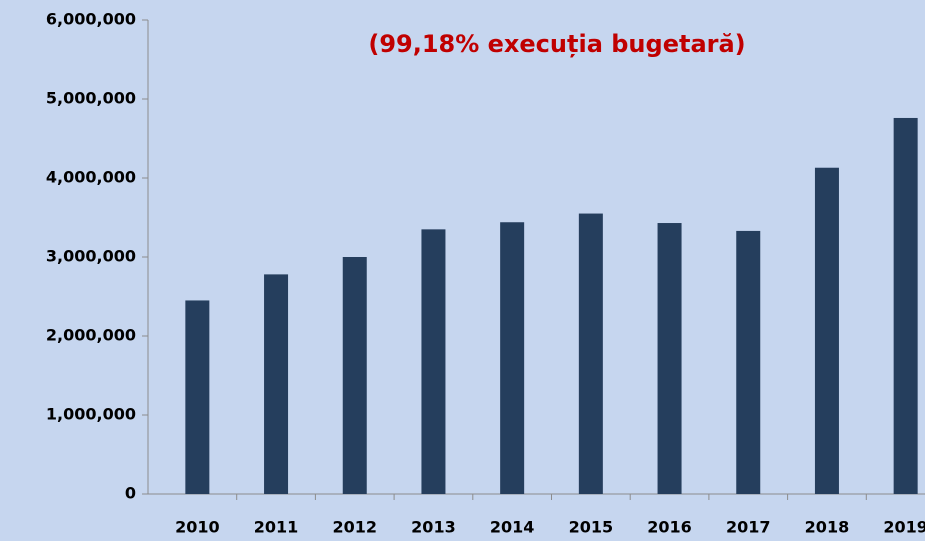 The image size is (925, 541). Describe the element at coordinates (591, 527) in the screenshot. I see `x-tick-label: 2015` at that location.